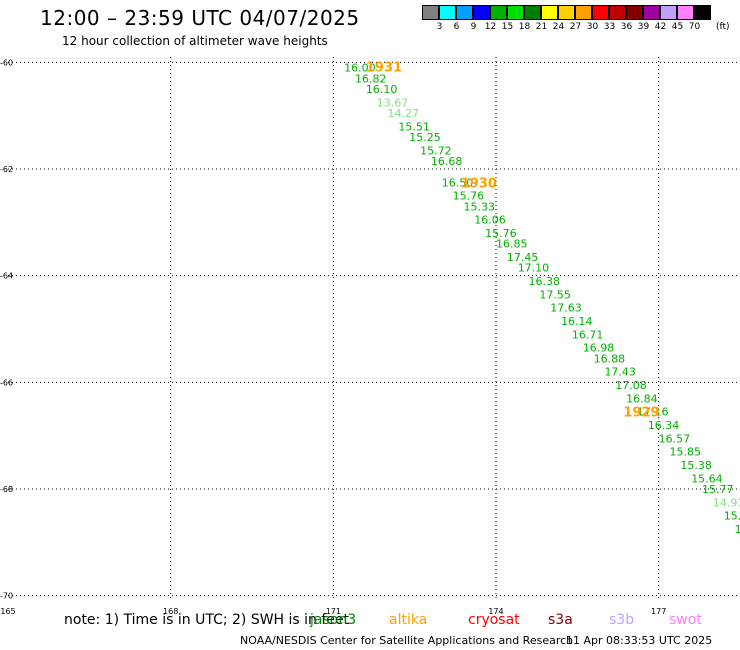 The height and width of the screenshot is (650, 740). What do you see at coordinates (566, 308) in the screenshot?
I see `wave-height-point: 17.63` at bounding box center [566, 308].